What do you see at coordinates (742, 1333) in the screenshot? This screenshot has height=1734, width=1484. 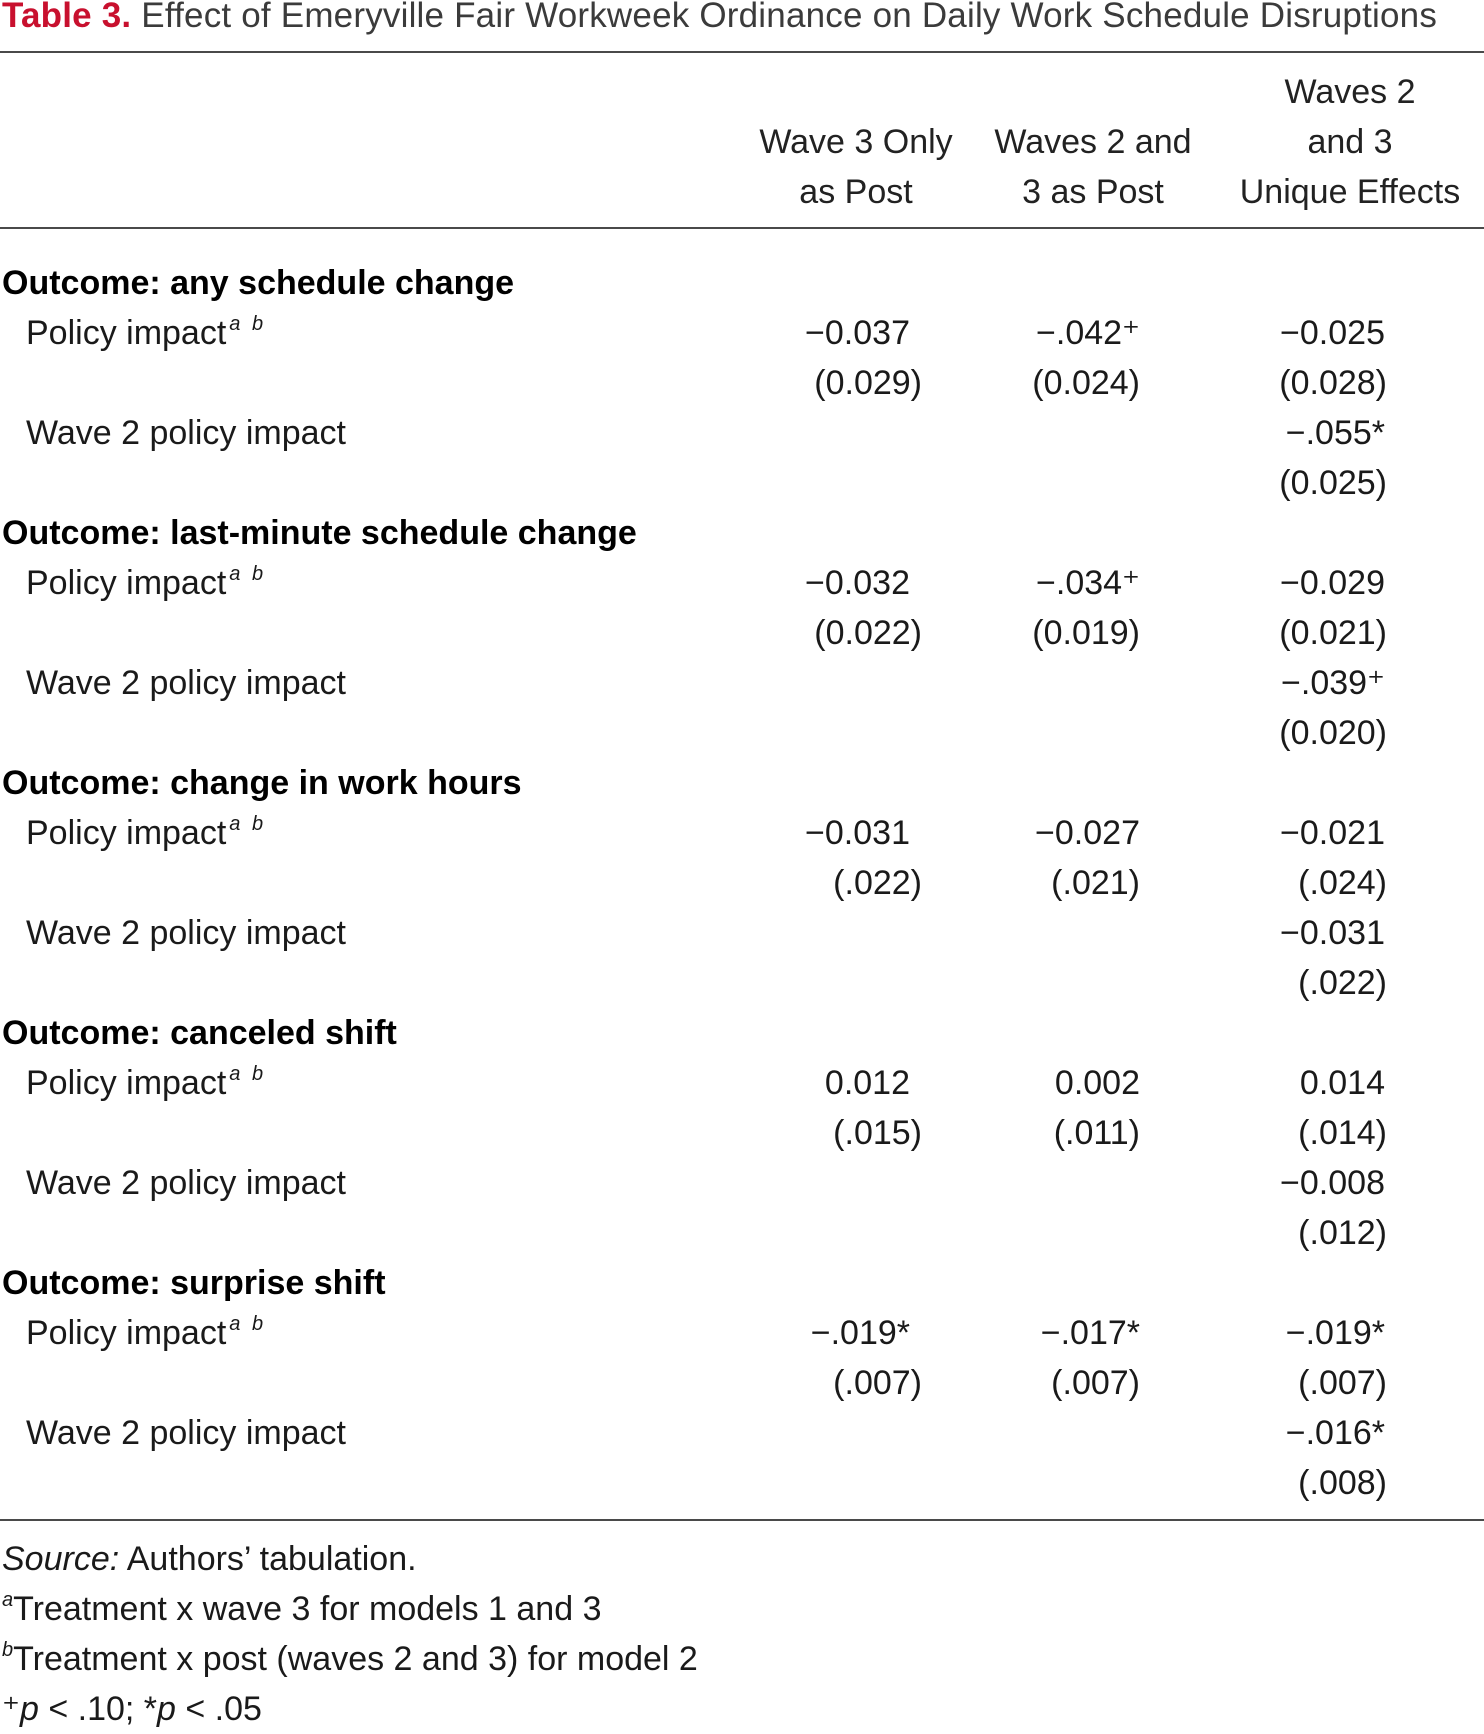 I see `value-row: Policy impact a b −.019* −.017* −.019*` at bounding box center [742, 1333].